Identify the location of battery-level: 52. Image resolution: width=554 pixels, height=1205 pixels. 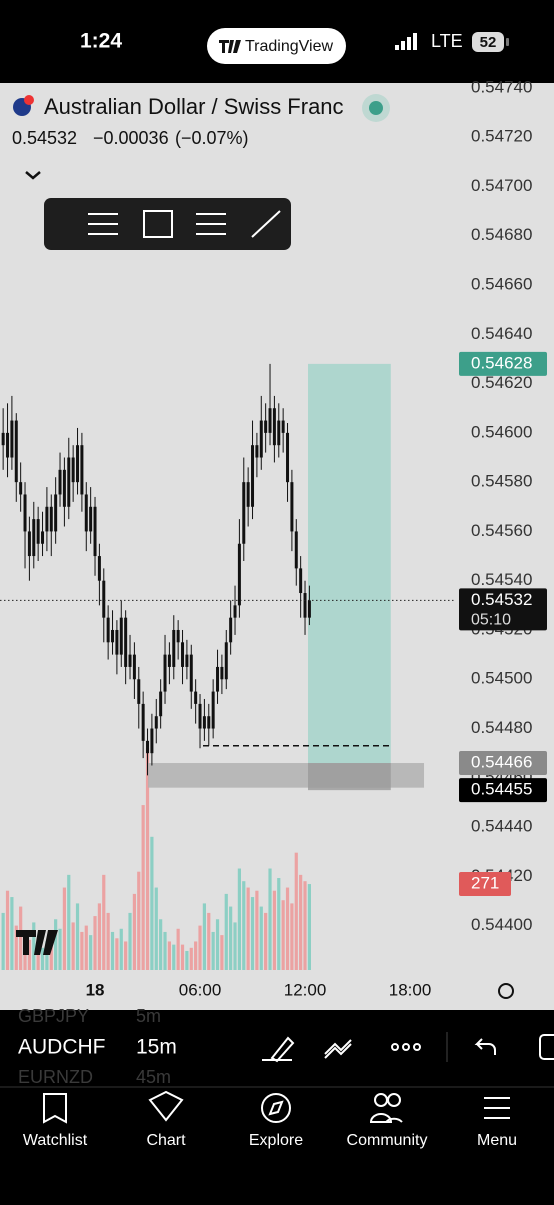
(488, 42).